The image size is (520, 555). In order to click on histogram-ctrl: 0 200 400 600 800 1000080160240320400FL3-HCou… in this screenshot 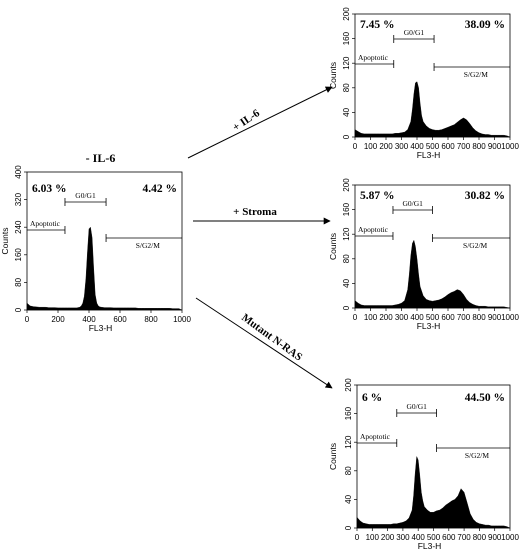, I will do `click(95, 242)`.